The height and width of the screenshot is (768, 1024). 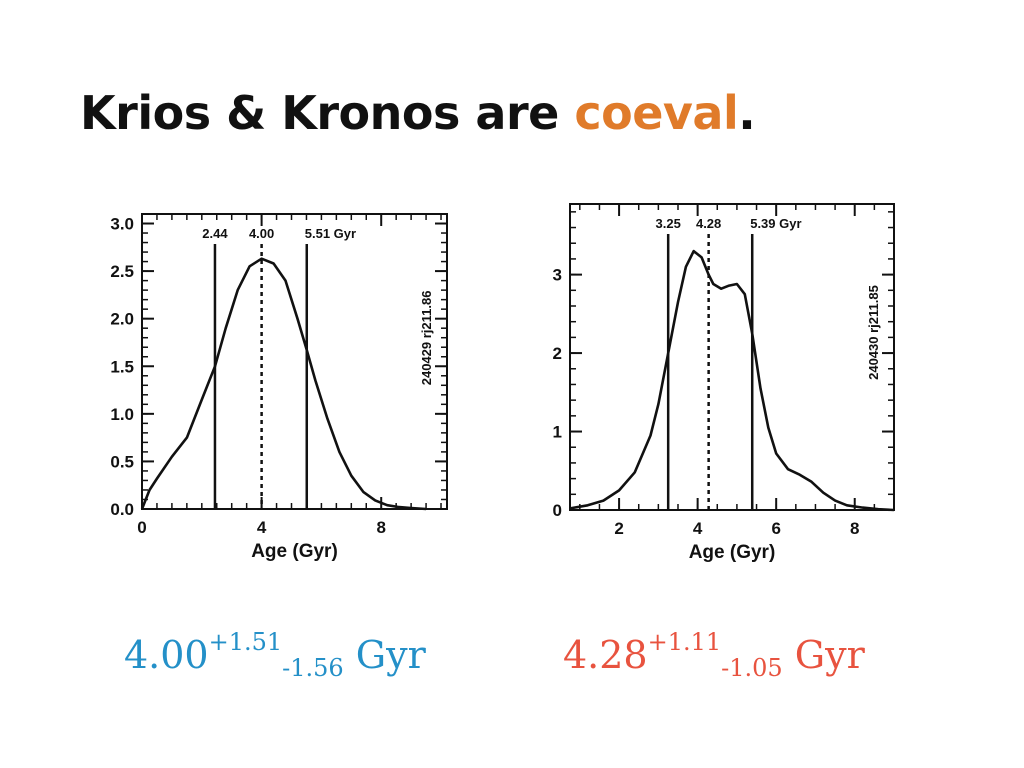 I want to click on x-tick-label: 2, so click(x=618, y=528).